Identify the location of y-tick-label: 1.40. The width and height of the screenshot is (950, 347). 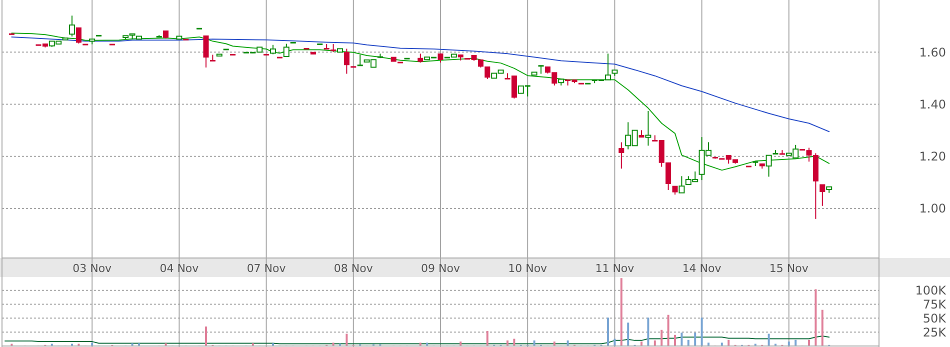
(932, 104).